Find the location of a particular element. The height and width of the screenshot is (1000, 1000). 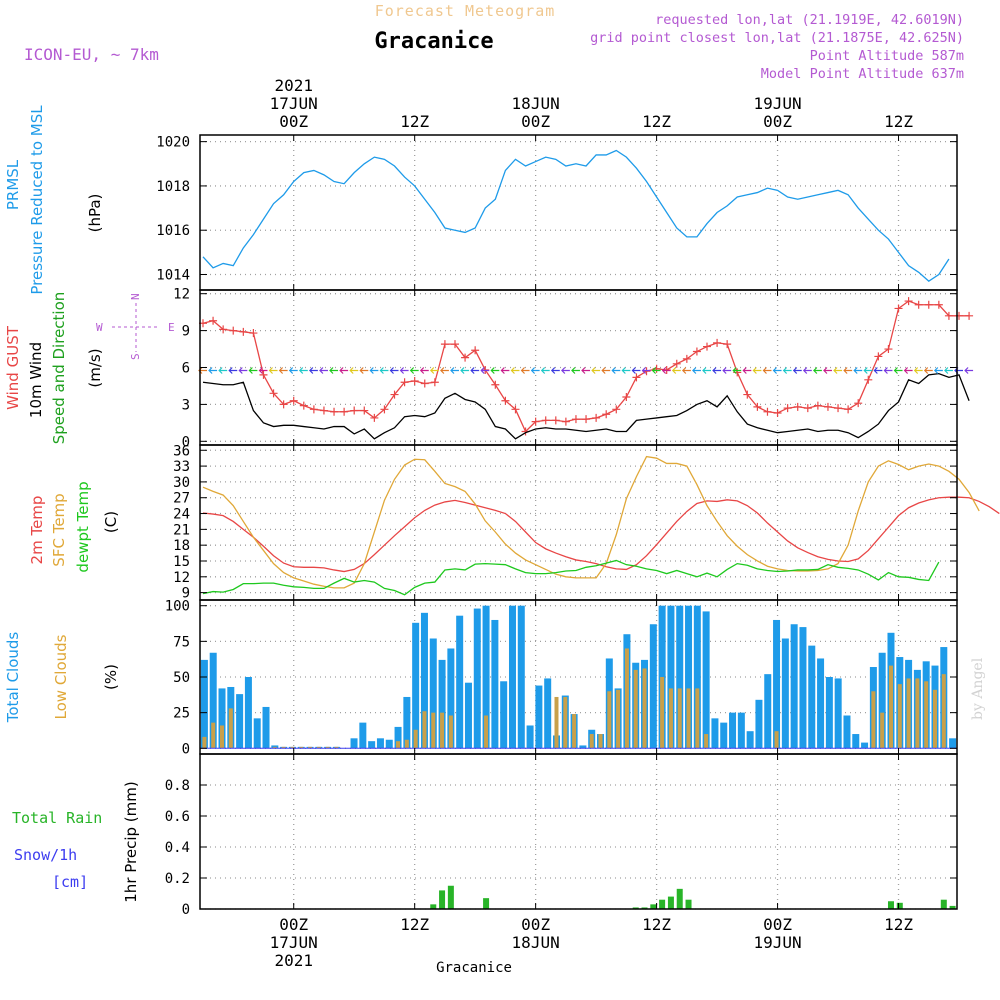

watermark: by Angel is located at coordinates (978, 688).